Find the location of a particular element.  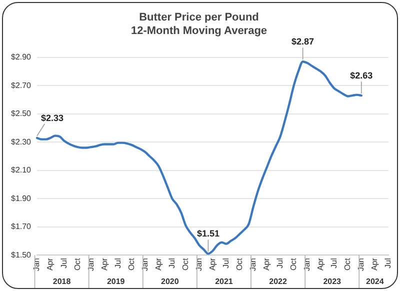

text: 2023 is located at coordinates (332, 281).